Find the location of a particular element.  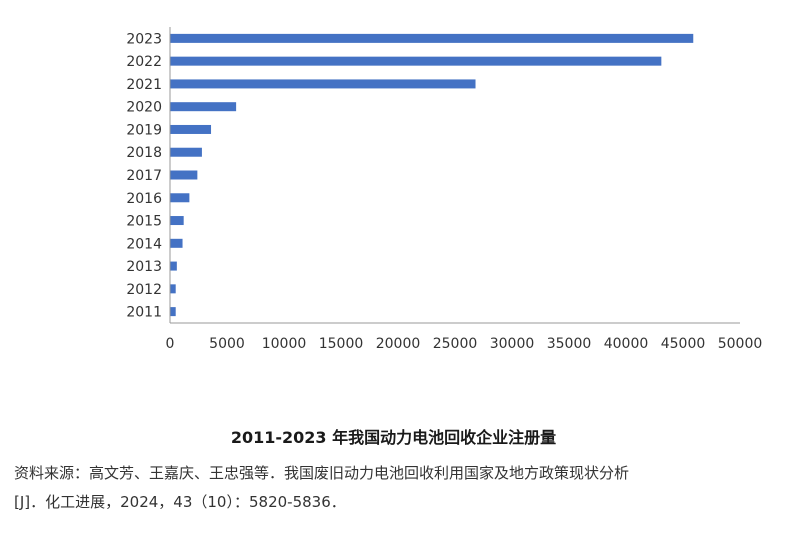

year-label-2022: 2022 is located at coordinates (144, 62).